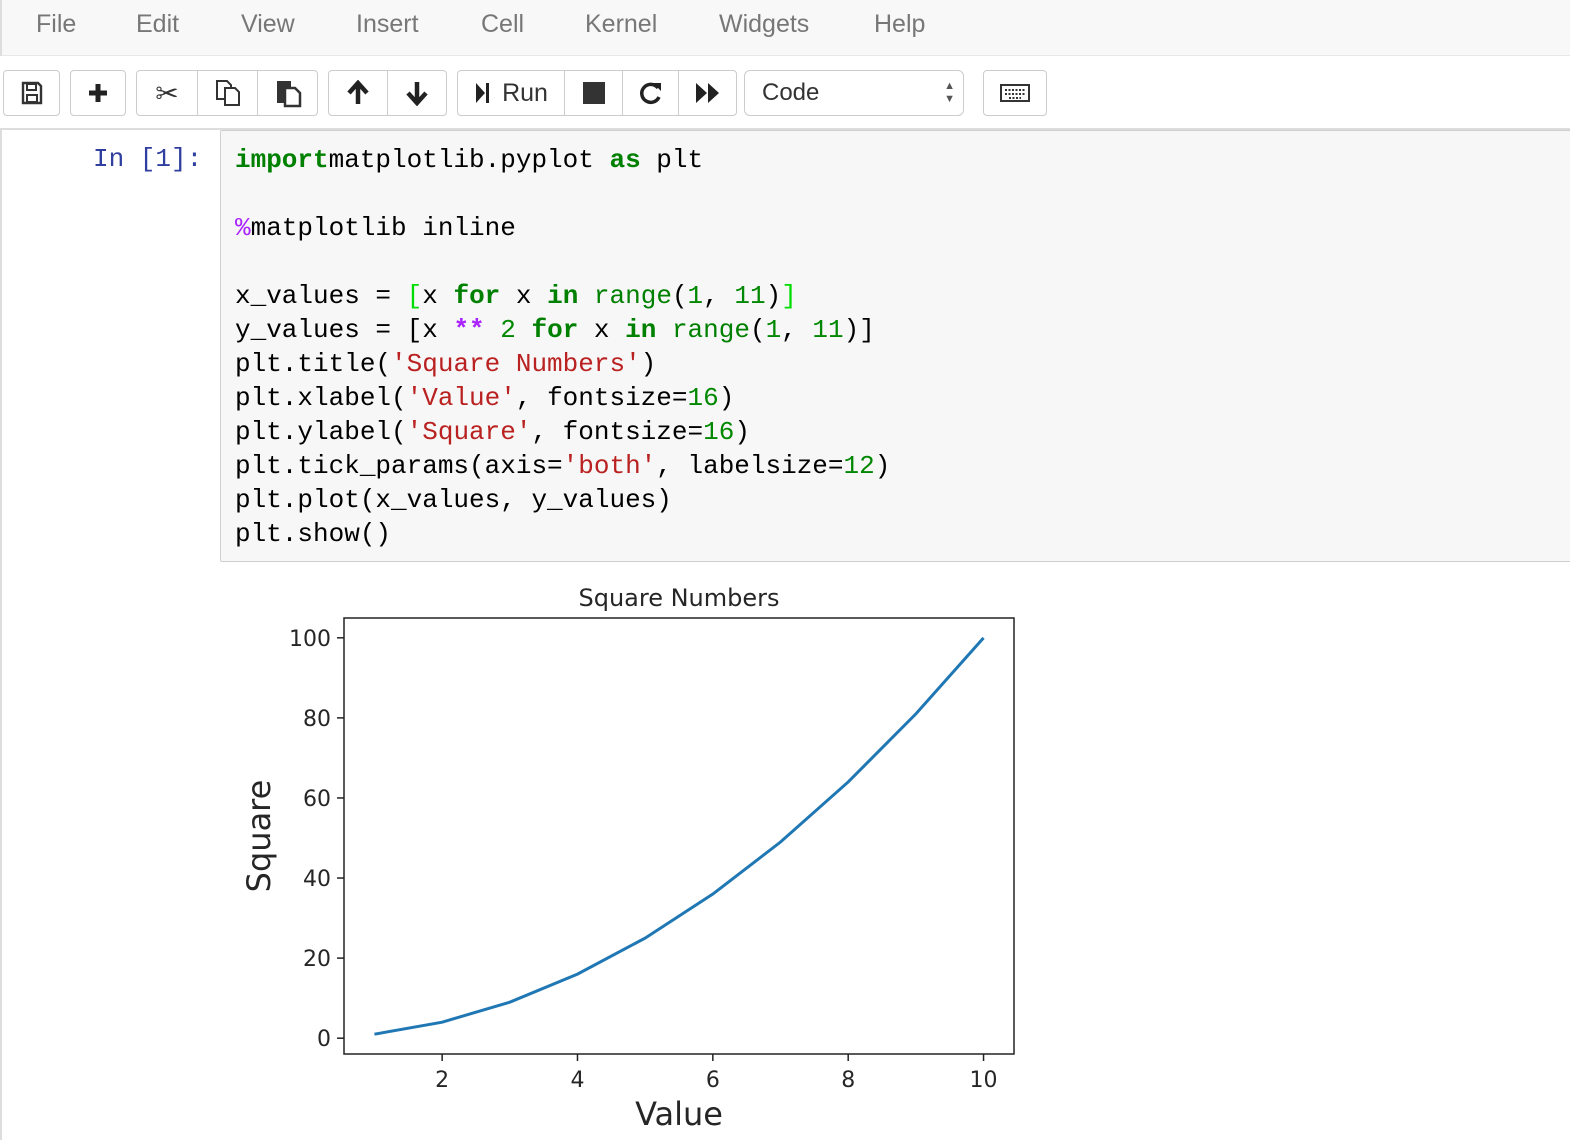 The width and height of the screenshot is (1570, 1140). I want to click on code-token: 'Square Numbers', so click(516, 364).